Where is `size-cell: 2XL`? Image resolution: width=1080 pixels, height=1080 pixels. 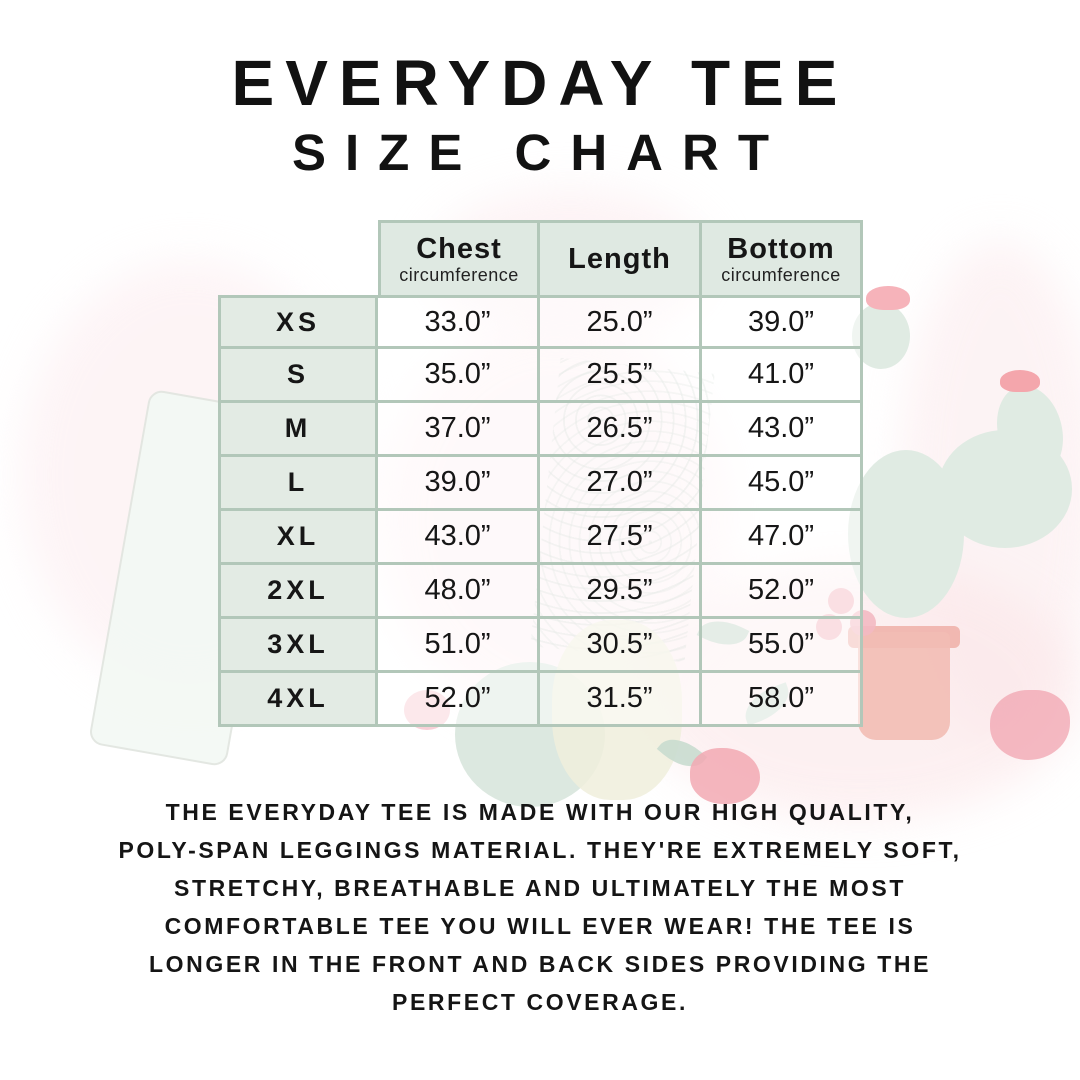 size-cell: 2XL is located at coordinates (298, 592).